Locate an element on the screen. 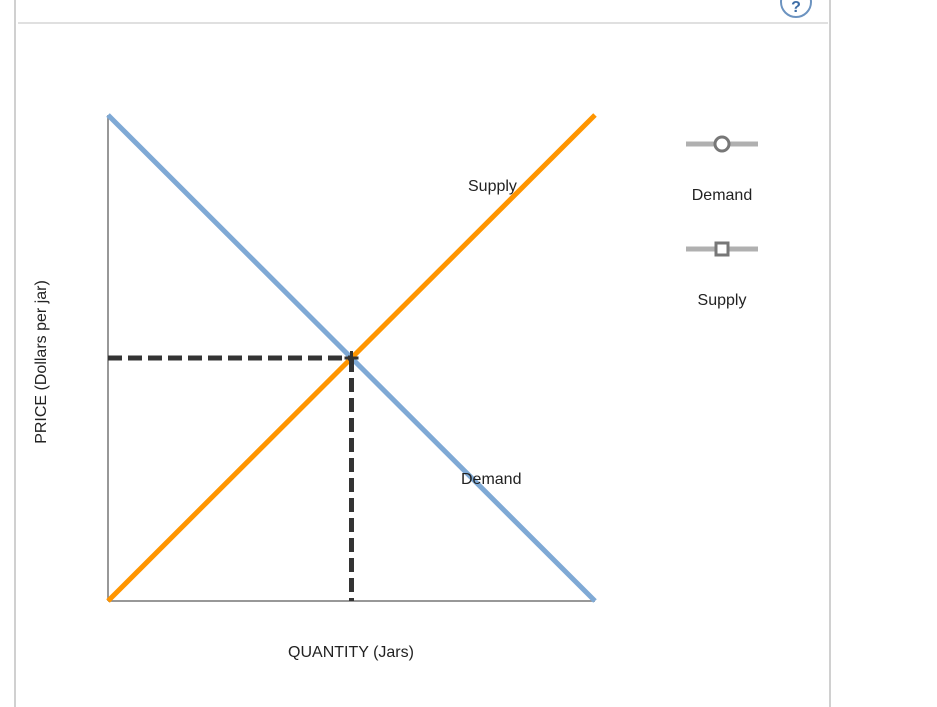  x-axis-label: QUANTITY (Jars) is located at coordinates (351, 652).